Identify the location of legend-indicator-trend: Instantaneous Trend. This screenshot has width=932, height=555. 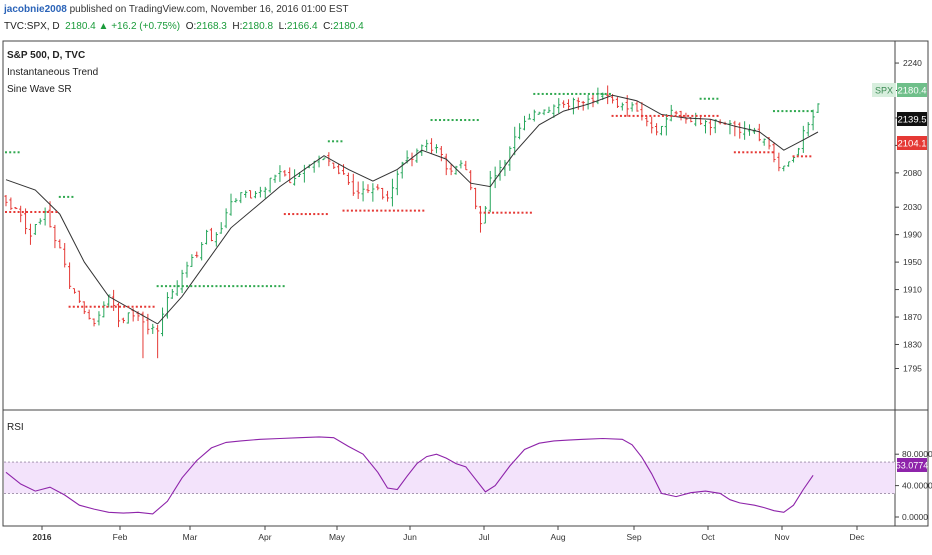
(52, 72).